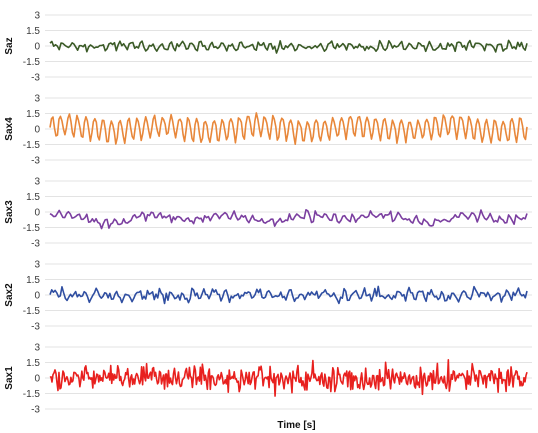 The height and width of the screenshot is (433, 538). Describe the element at coordinates (288, 46) in the screenshot. I see `series-line-saz` at that location.